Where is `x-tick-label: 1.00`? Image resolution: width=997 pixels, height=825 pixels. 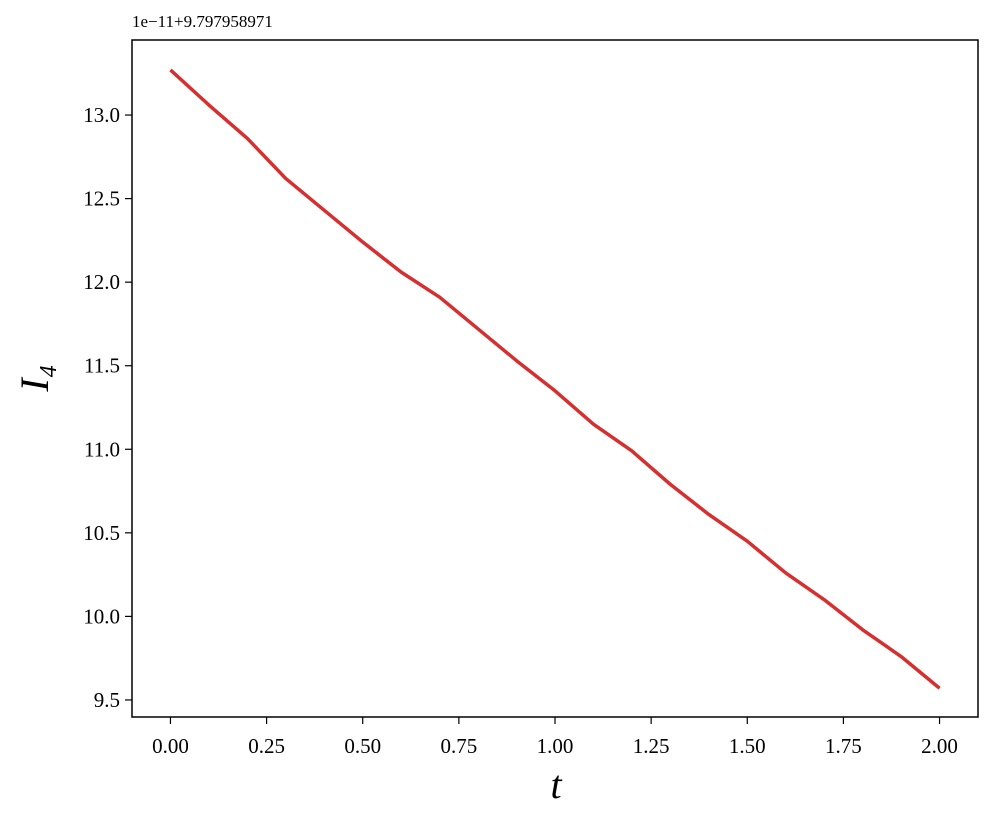
x-tick-label: 1.00 is located at coordinates (555, 746).